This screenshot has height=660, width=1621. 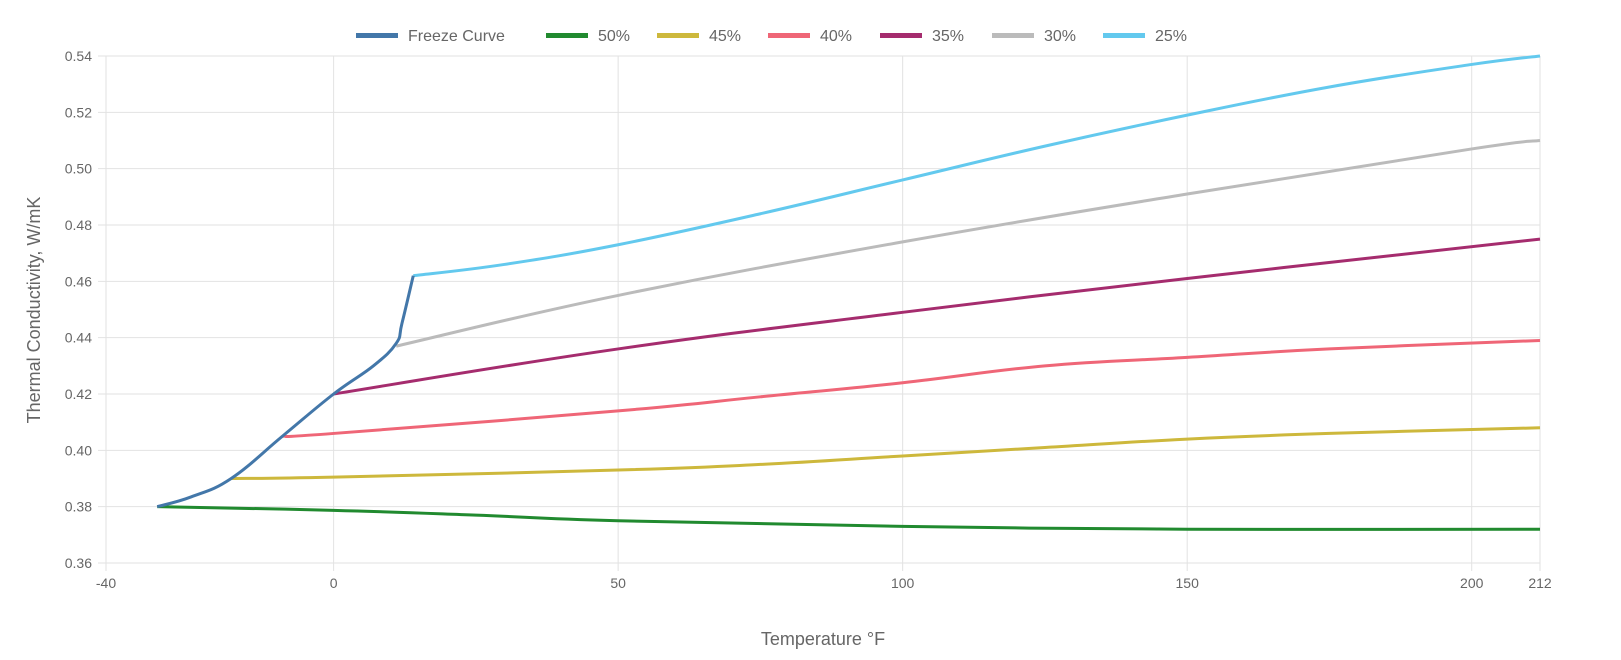 I want to click on y-tick-label: 0.50, so click(x=78, y=169).